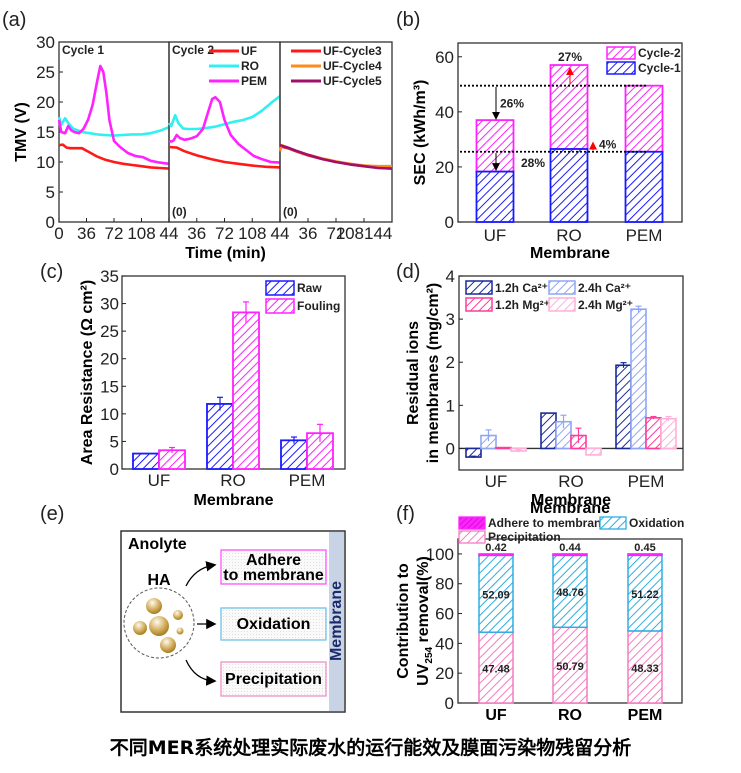 This screenshot has height=773, width=741. Describe the element at coordinates (364, 233) in the screenshot. I see `x-tick-label: 108144` at that location.